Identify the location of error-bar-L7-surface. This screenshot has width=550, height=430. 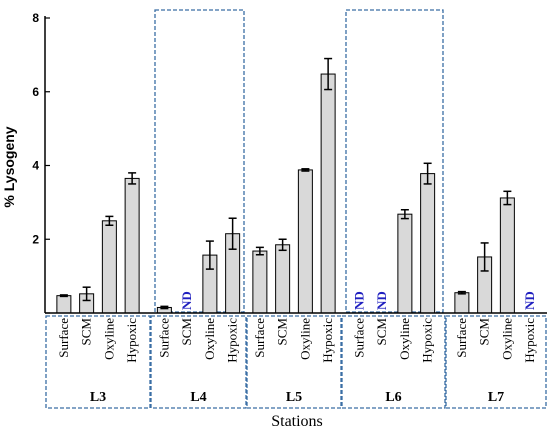
(461, 292).